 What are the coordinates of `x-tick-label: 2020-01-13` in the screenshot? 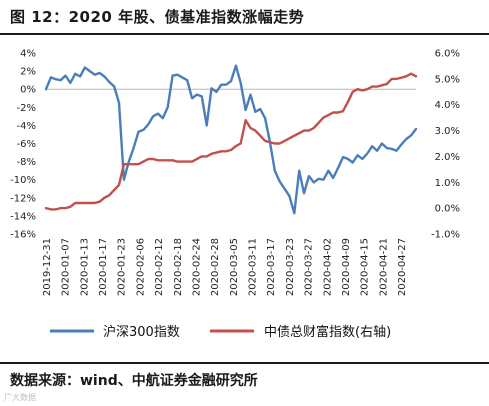 It's located at (84, 267).